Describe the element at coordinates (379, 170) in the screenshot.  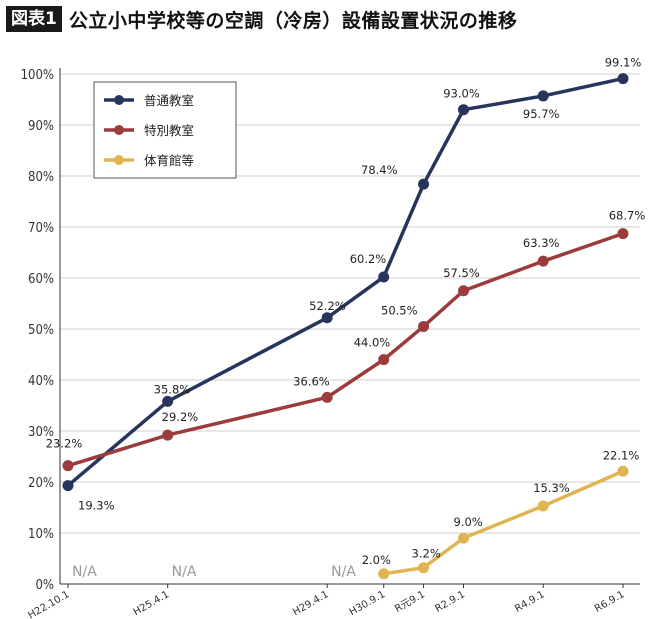
I see `data-label: 78.4%` at that location.